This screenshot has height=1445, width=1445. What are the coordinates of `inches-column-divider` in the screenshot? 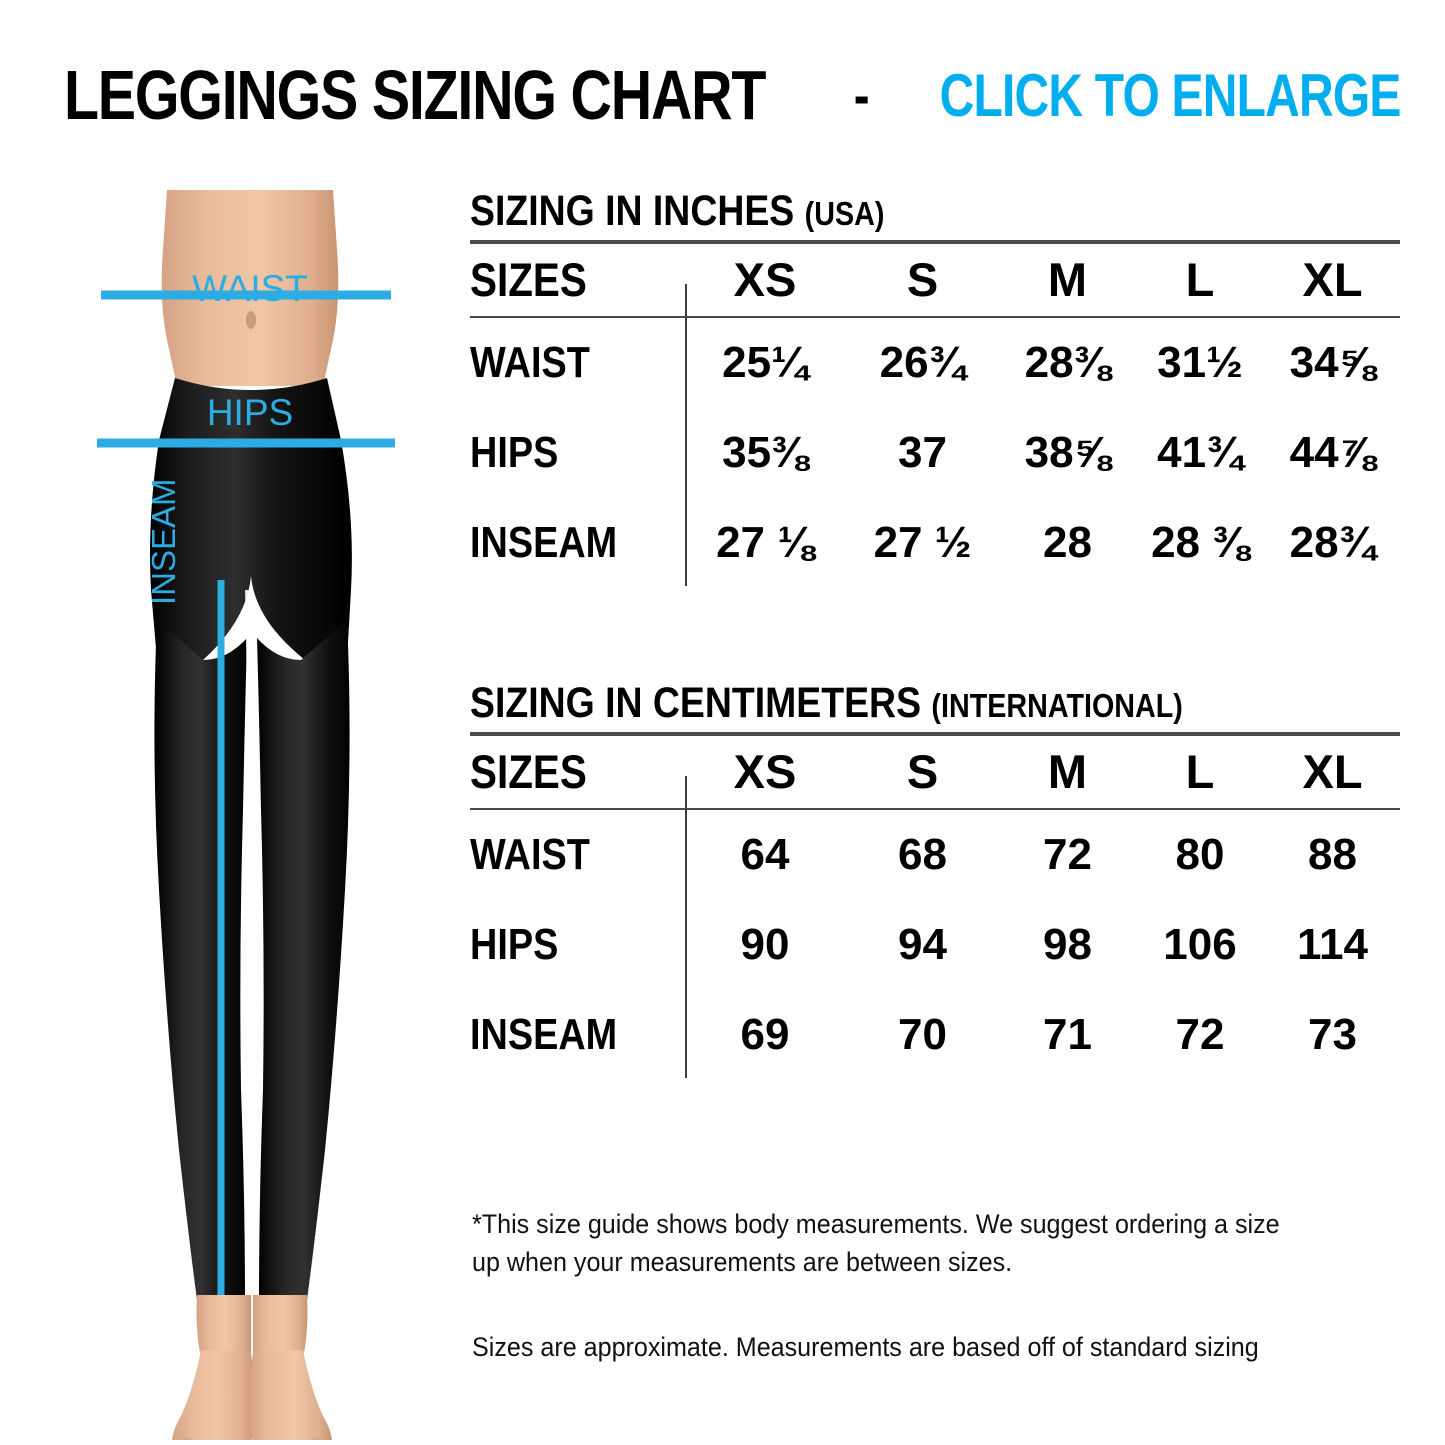 It's located at (686, 434).